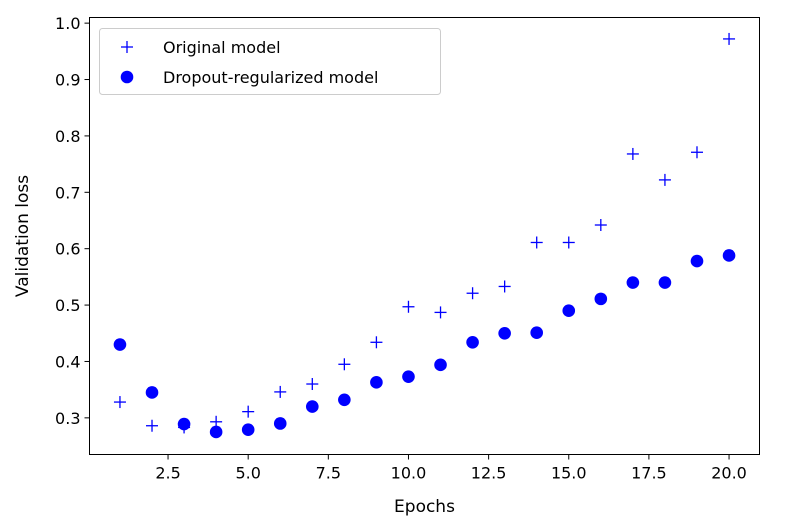 The image size is (796, 526). What do you see at coordinates (649, 473) in the screenshot?
I see `x-tick-label: 17.5` at bounding box center [649, 473].